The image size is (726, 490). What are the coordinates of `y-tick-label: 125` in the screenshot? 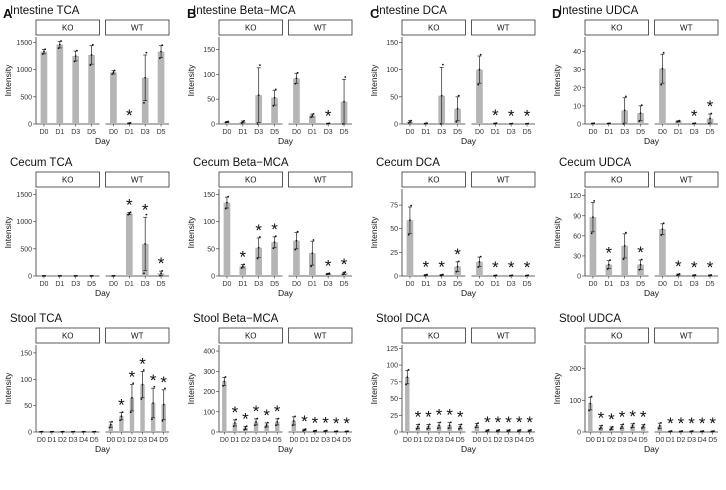 It's located at (392, 349).